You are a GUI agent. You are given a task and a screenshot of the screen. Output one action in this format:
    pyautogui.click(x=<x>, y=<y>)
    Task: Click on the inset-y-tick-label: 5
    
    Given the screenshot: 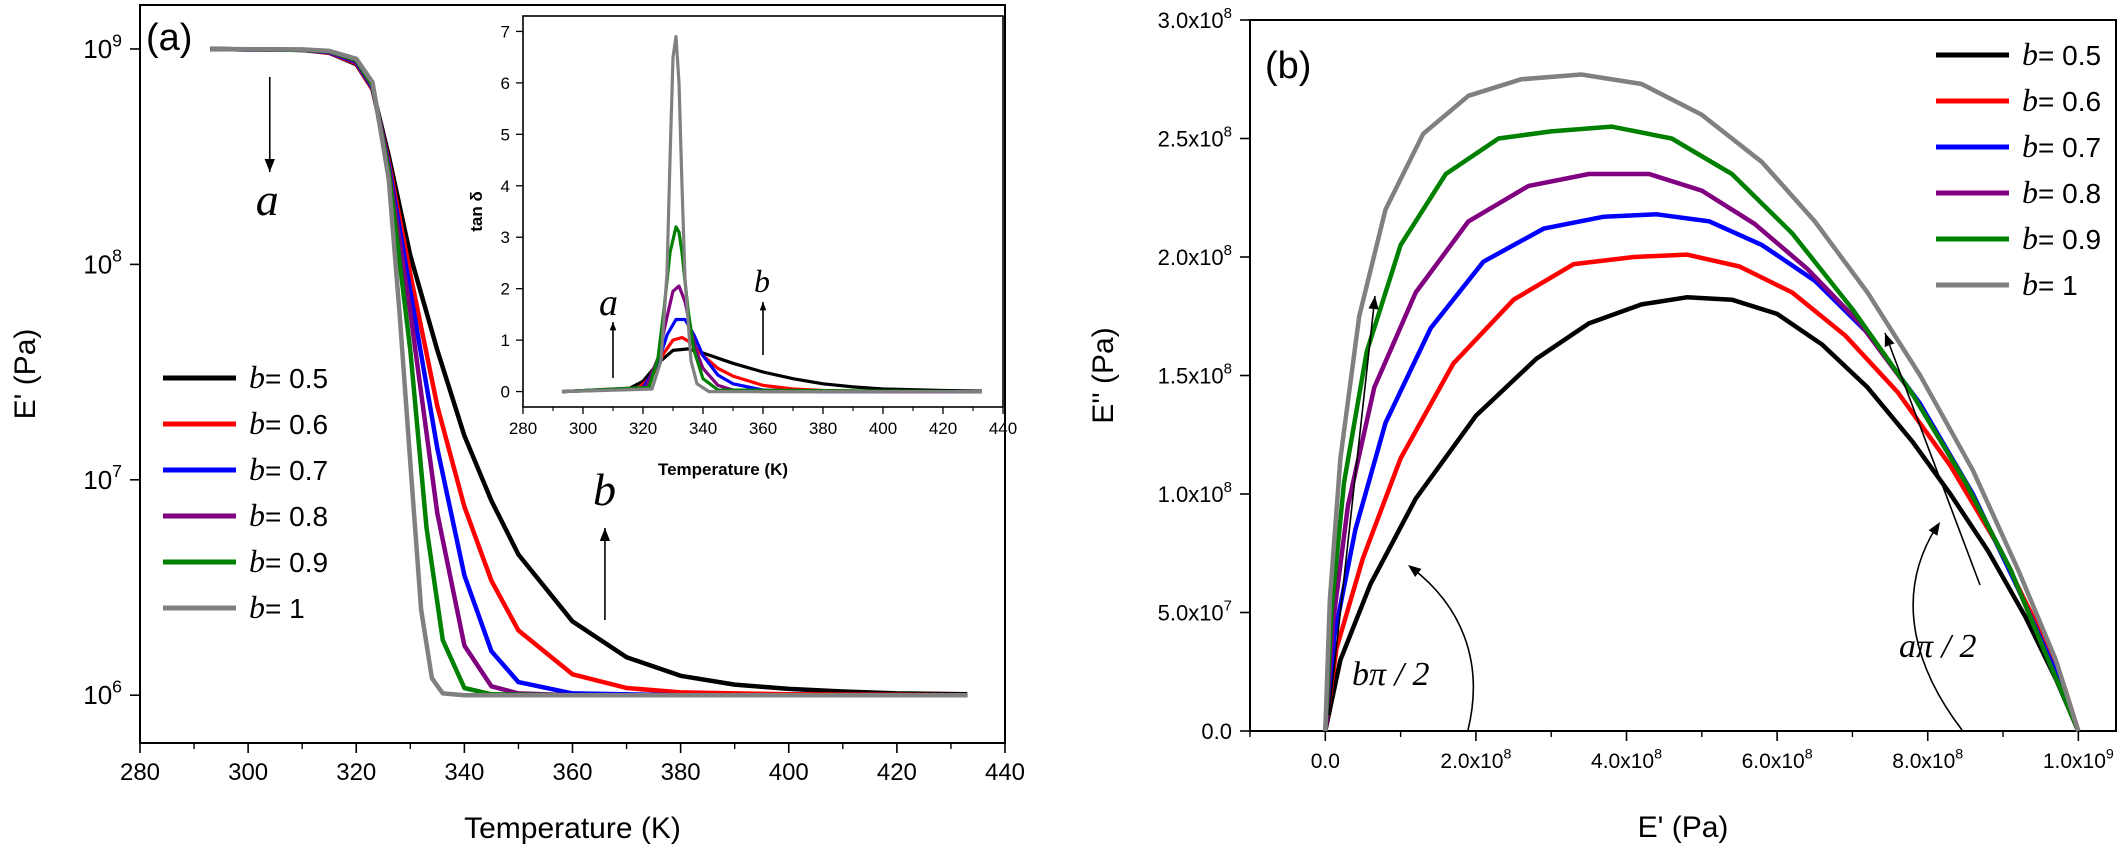 What is the action you would take?
    pyautogui.click(x=505, y=134)
    